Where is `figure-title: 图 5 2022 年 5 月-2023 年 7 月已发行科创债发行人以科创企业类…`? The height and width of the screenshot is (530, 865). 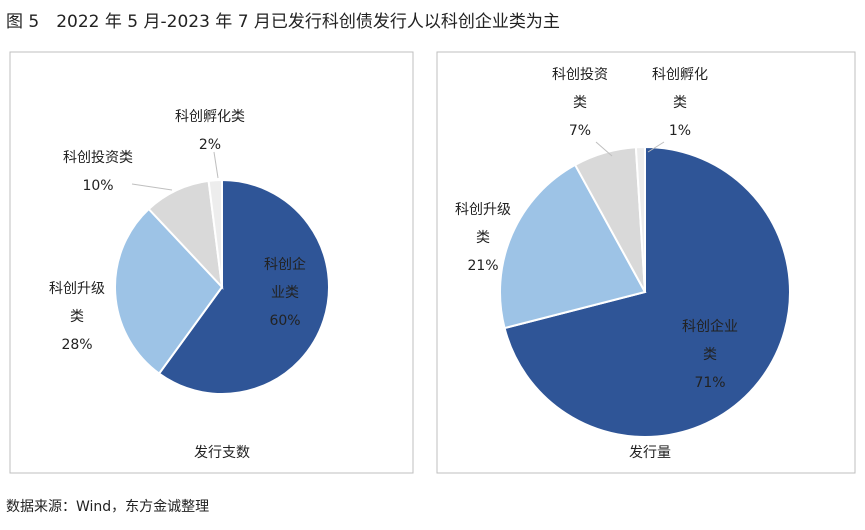 figure-title: 图 5 2022 年 5 月-2023 年 7 月已发行科创债发行人以科创企业类… is located at coordinates (283, 22).